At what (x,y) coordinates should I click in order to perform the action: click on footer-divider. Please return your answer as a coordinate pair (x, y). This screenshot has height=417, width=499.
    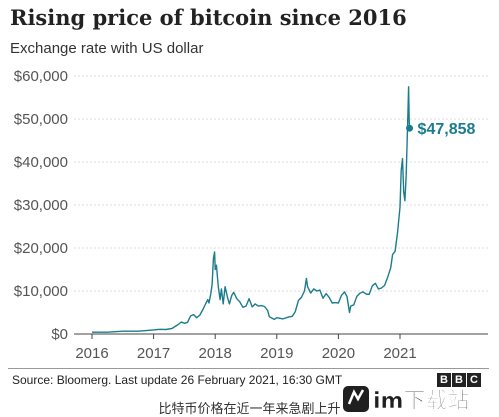
    Looking at the image, I should click on (248, 368).